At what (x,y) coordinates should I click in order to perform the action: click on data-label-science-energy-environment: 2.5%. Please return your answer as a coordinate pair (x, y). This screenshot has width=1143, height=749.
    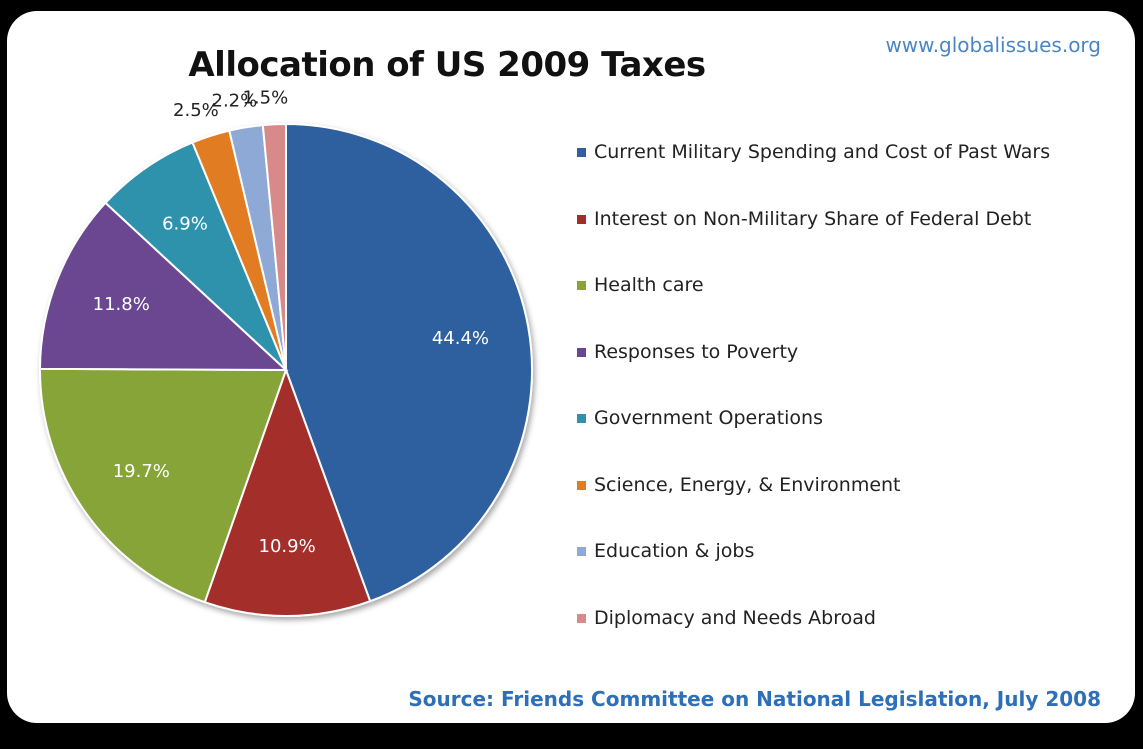
    Looking at the image, I should click on (196, 110).